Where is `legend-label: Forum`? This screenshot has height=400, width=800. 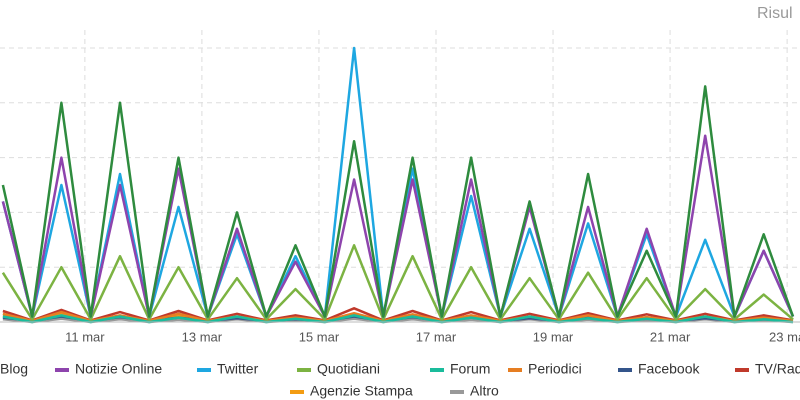 legend-label: Forum is located at coordinates (470, 369).